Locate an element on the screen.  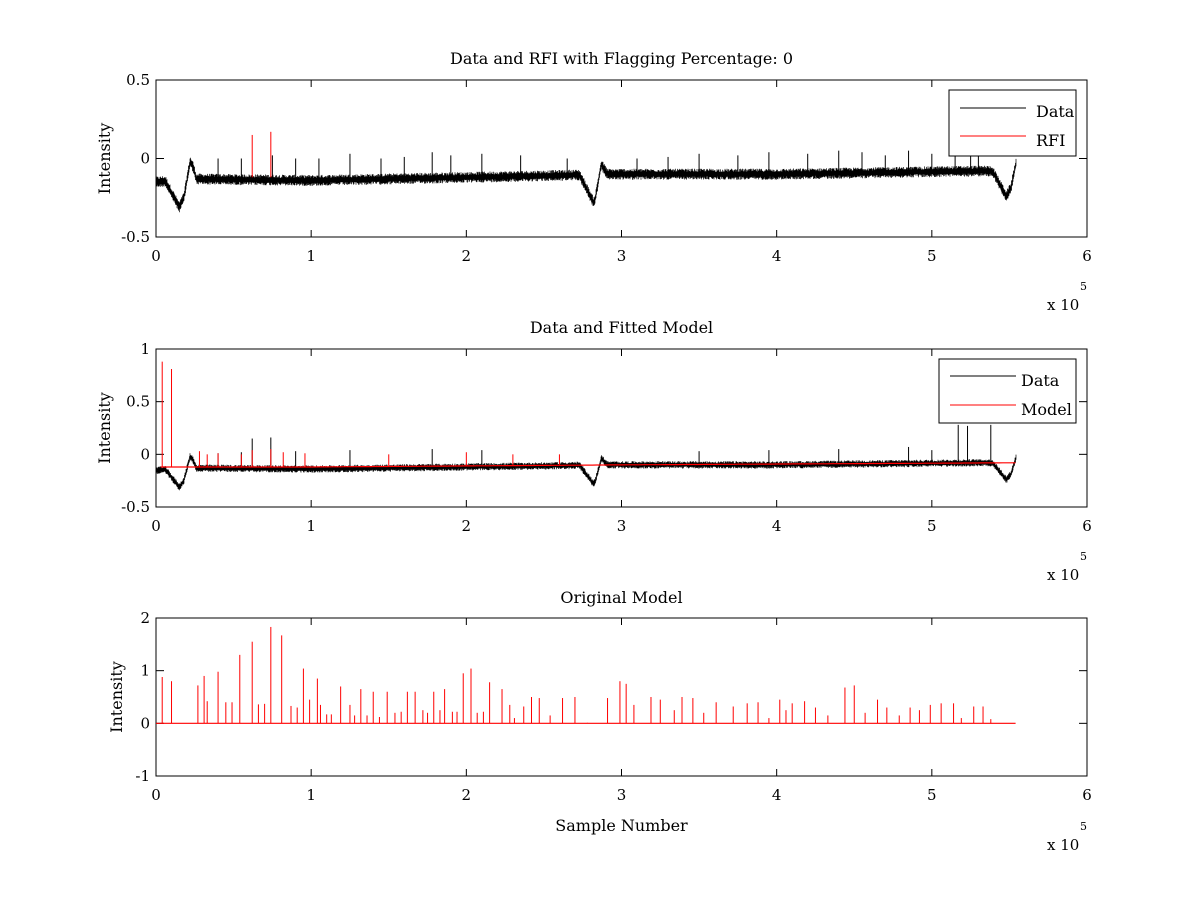
legend-label-model: Model is located at coordinates (1046, 409).